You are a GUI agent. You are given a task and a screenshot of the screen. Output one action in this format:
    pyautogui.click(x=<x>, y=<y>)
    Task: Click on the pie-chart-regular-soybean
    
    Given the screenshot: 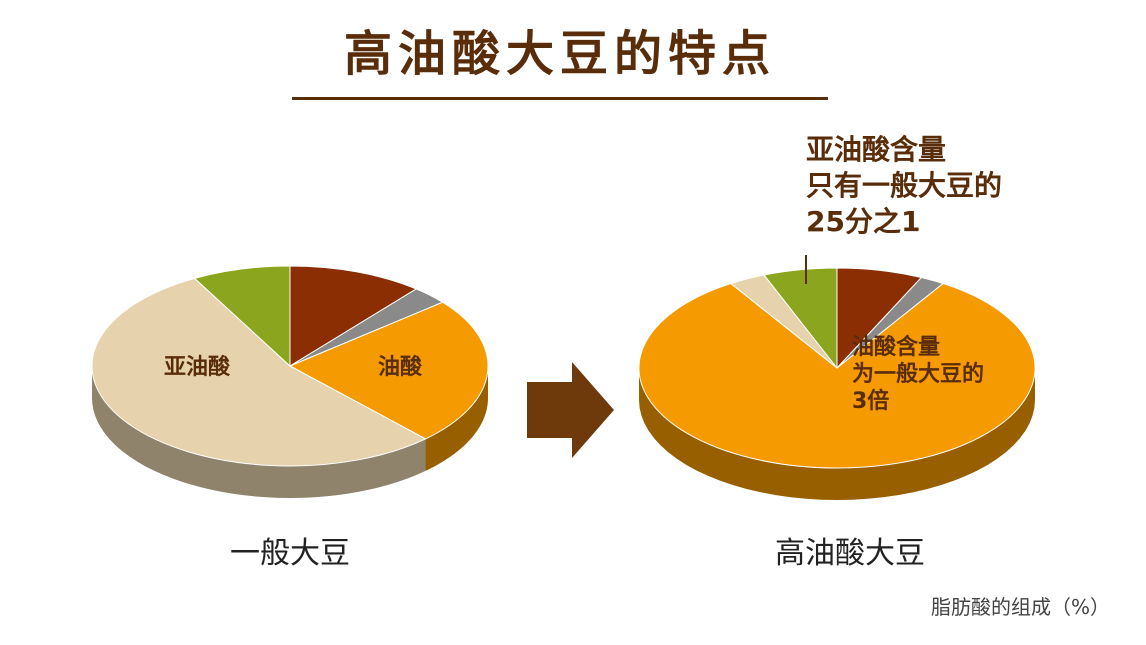 What is the action you would take?
    pyautogui.click(x=290, y=381)
    